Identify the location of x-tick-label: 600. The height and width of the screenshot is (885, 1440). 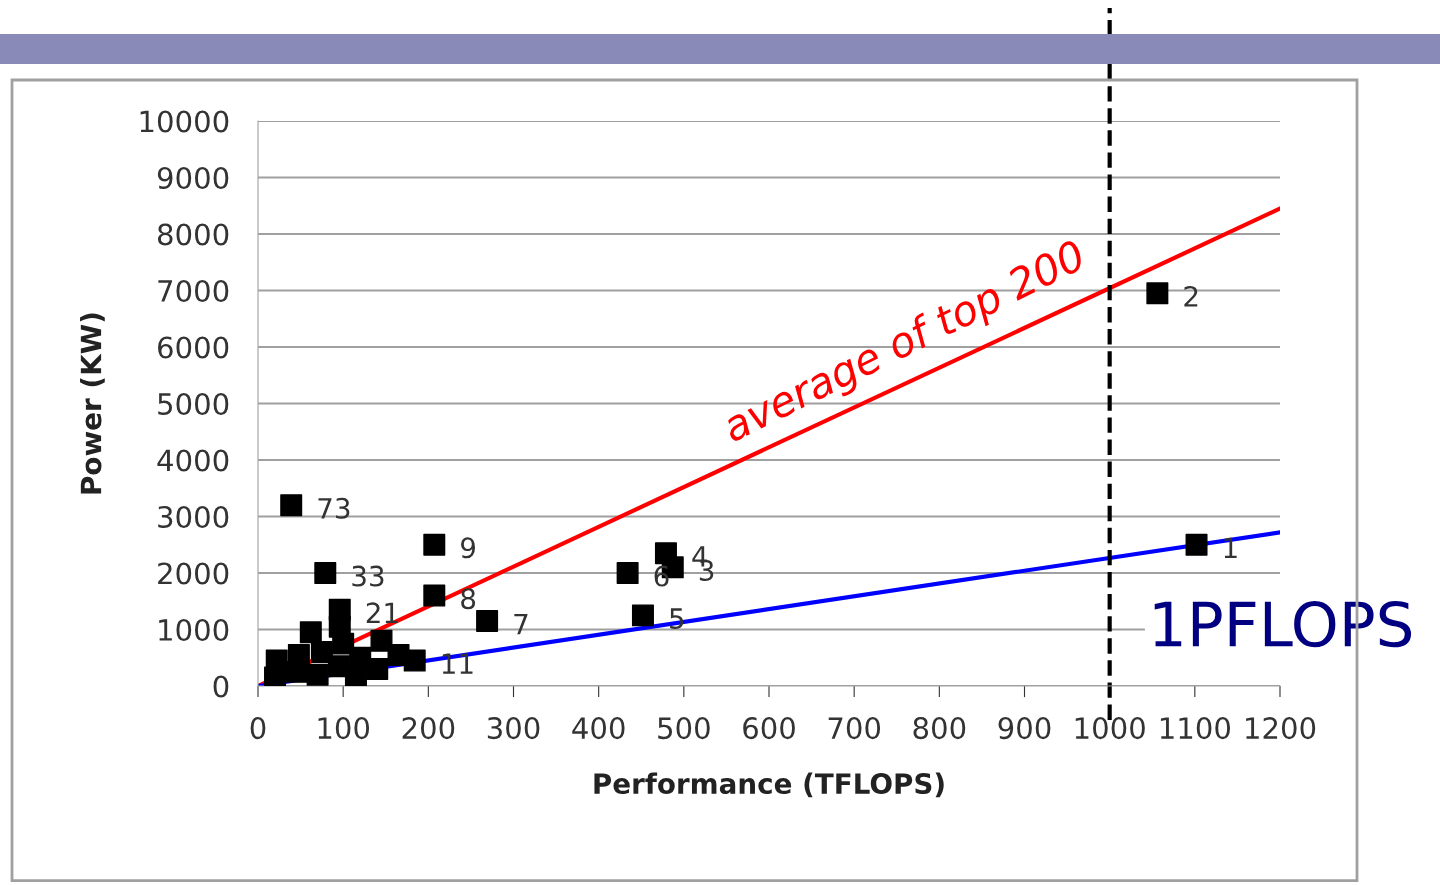
(769, 728).